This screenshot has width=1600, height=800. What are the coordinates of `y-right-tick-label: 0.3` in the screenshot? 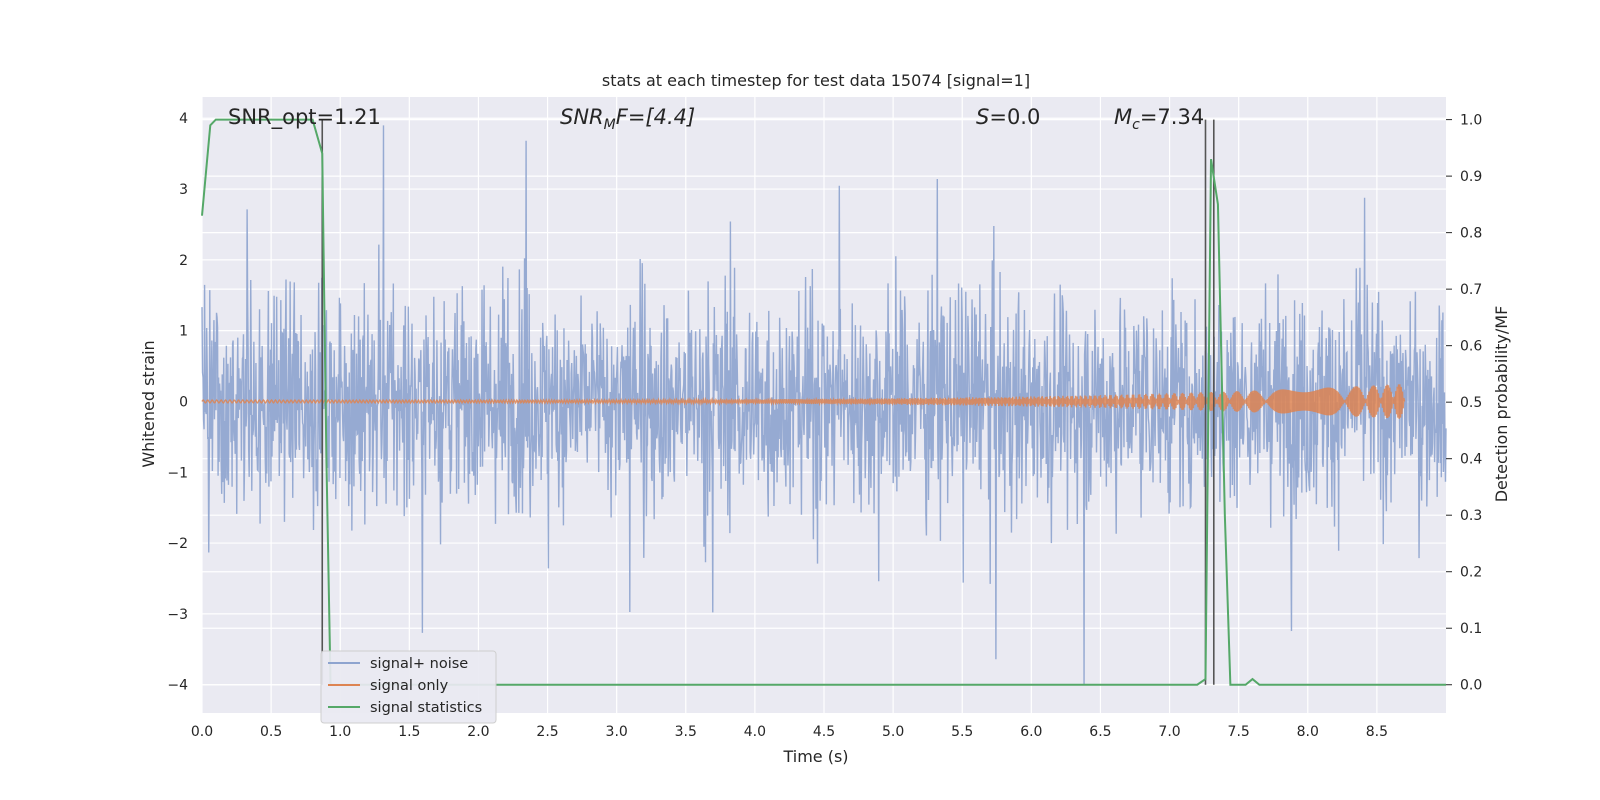 It's located at (1471, 516).